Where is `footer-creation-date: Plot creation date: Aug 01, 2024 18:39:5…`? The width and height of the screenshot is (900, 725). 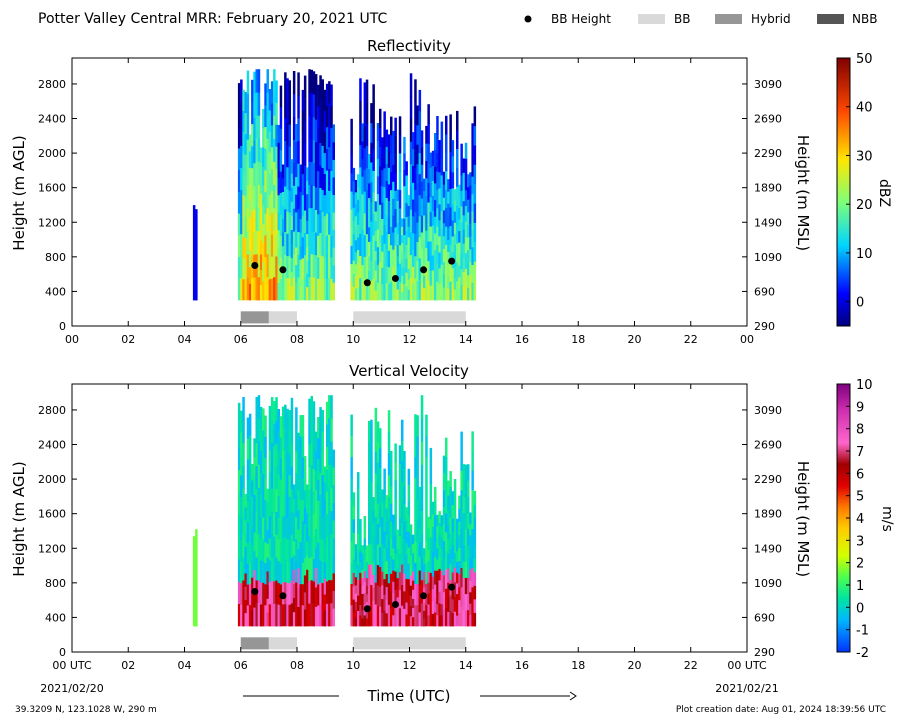
footer-creation-date: Plot creation date: Aug 01, 2024 18:39:5… is located at coordinates (780, 710).